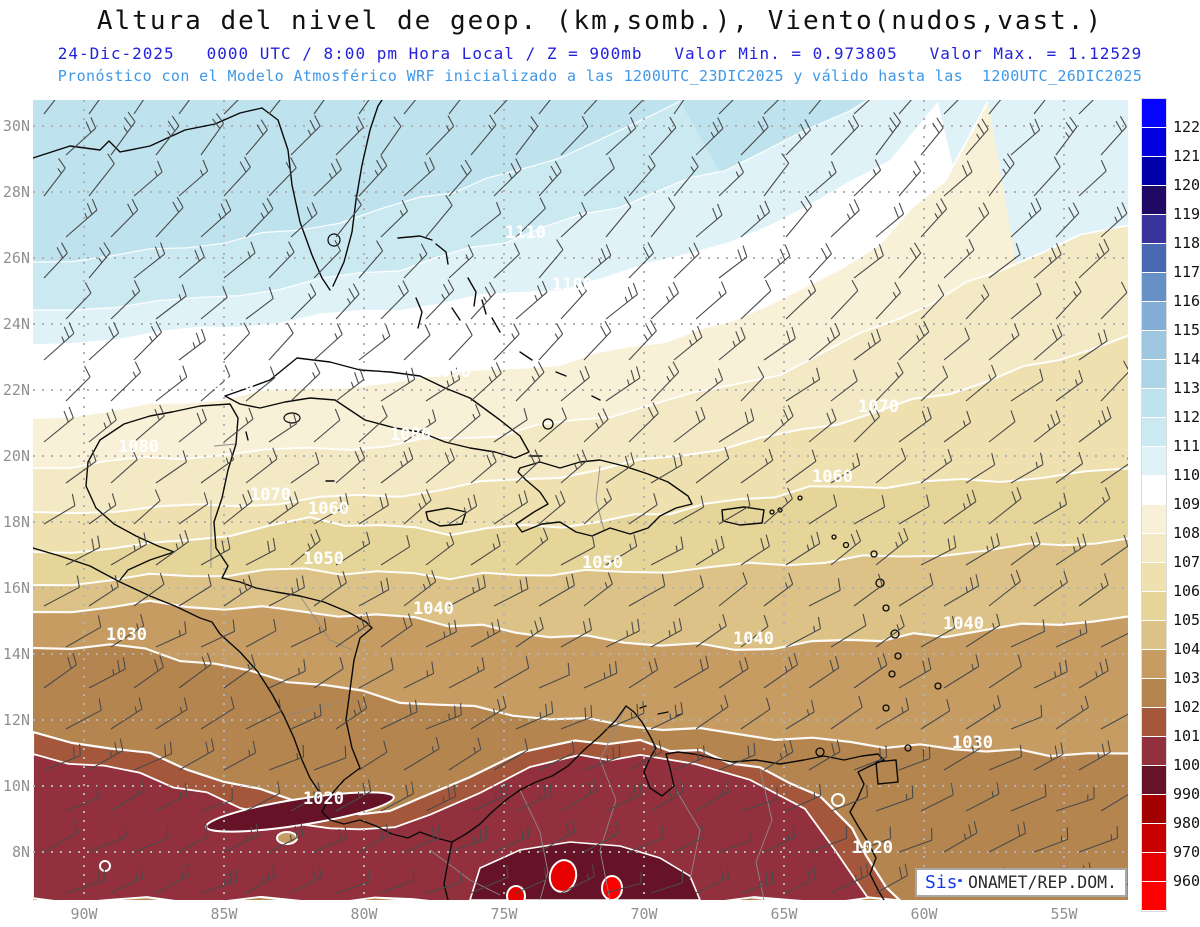 Image resolution: width=1200 pixels, height=927 pixels. I want to click on lat-label-8N: 8N, so click(20, 852).